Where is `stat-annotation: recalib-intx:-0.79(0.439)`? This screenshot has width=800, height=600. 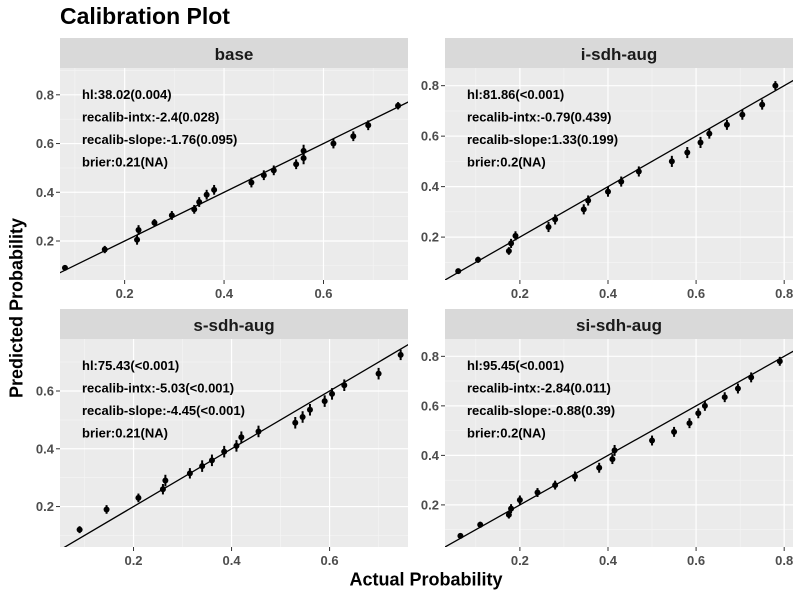
stat-annotation: recalib-intx:-0.79(0.439) is located at coordinates (539, 117).